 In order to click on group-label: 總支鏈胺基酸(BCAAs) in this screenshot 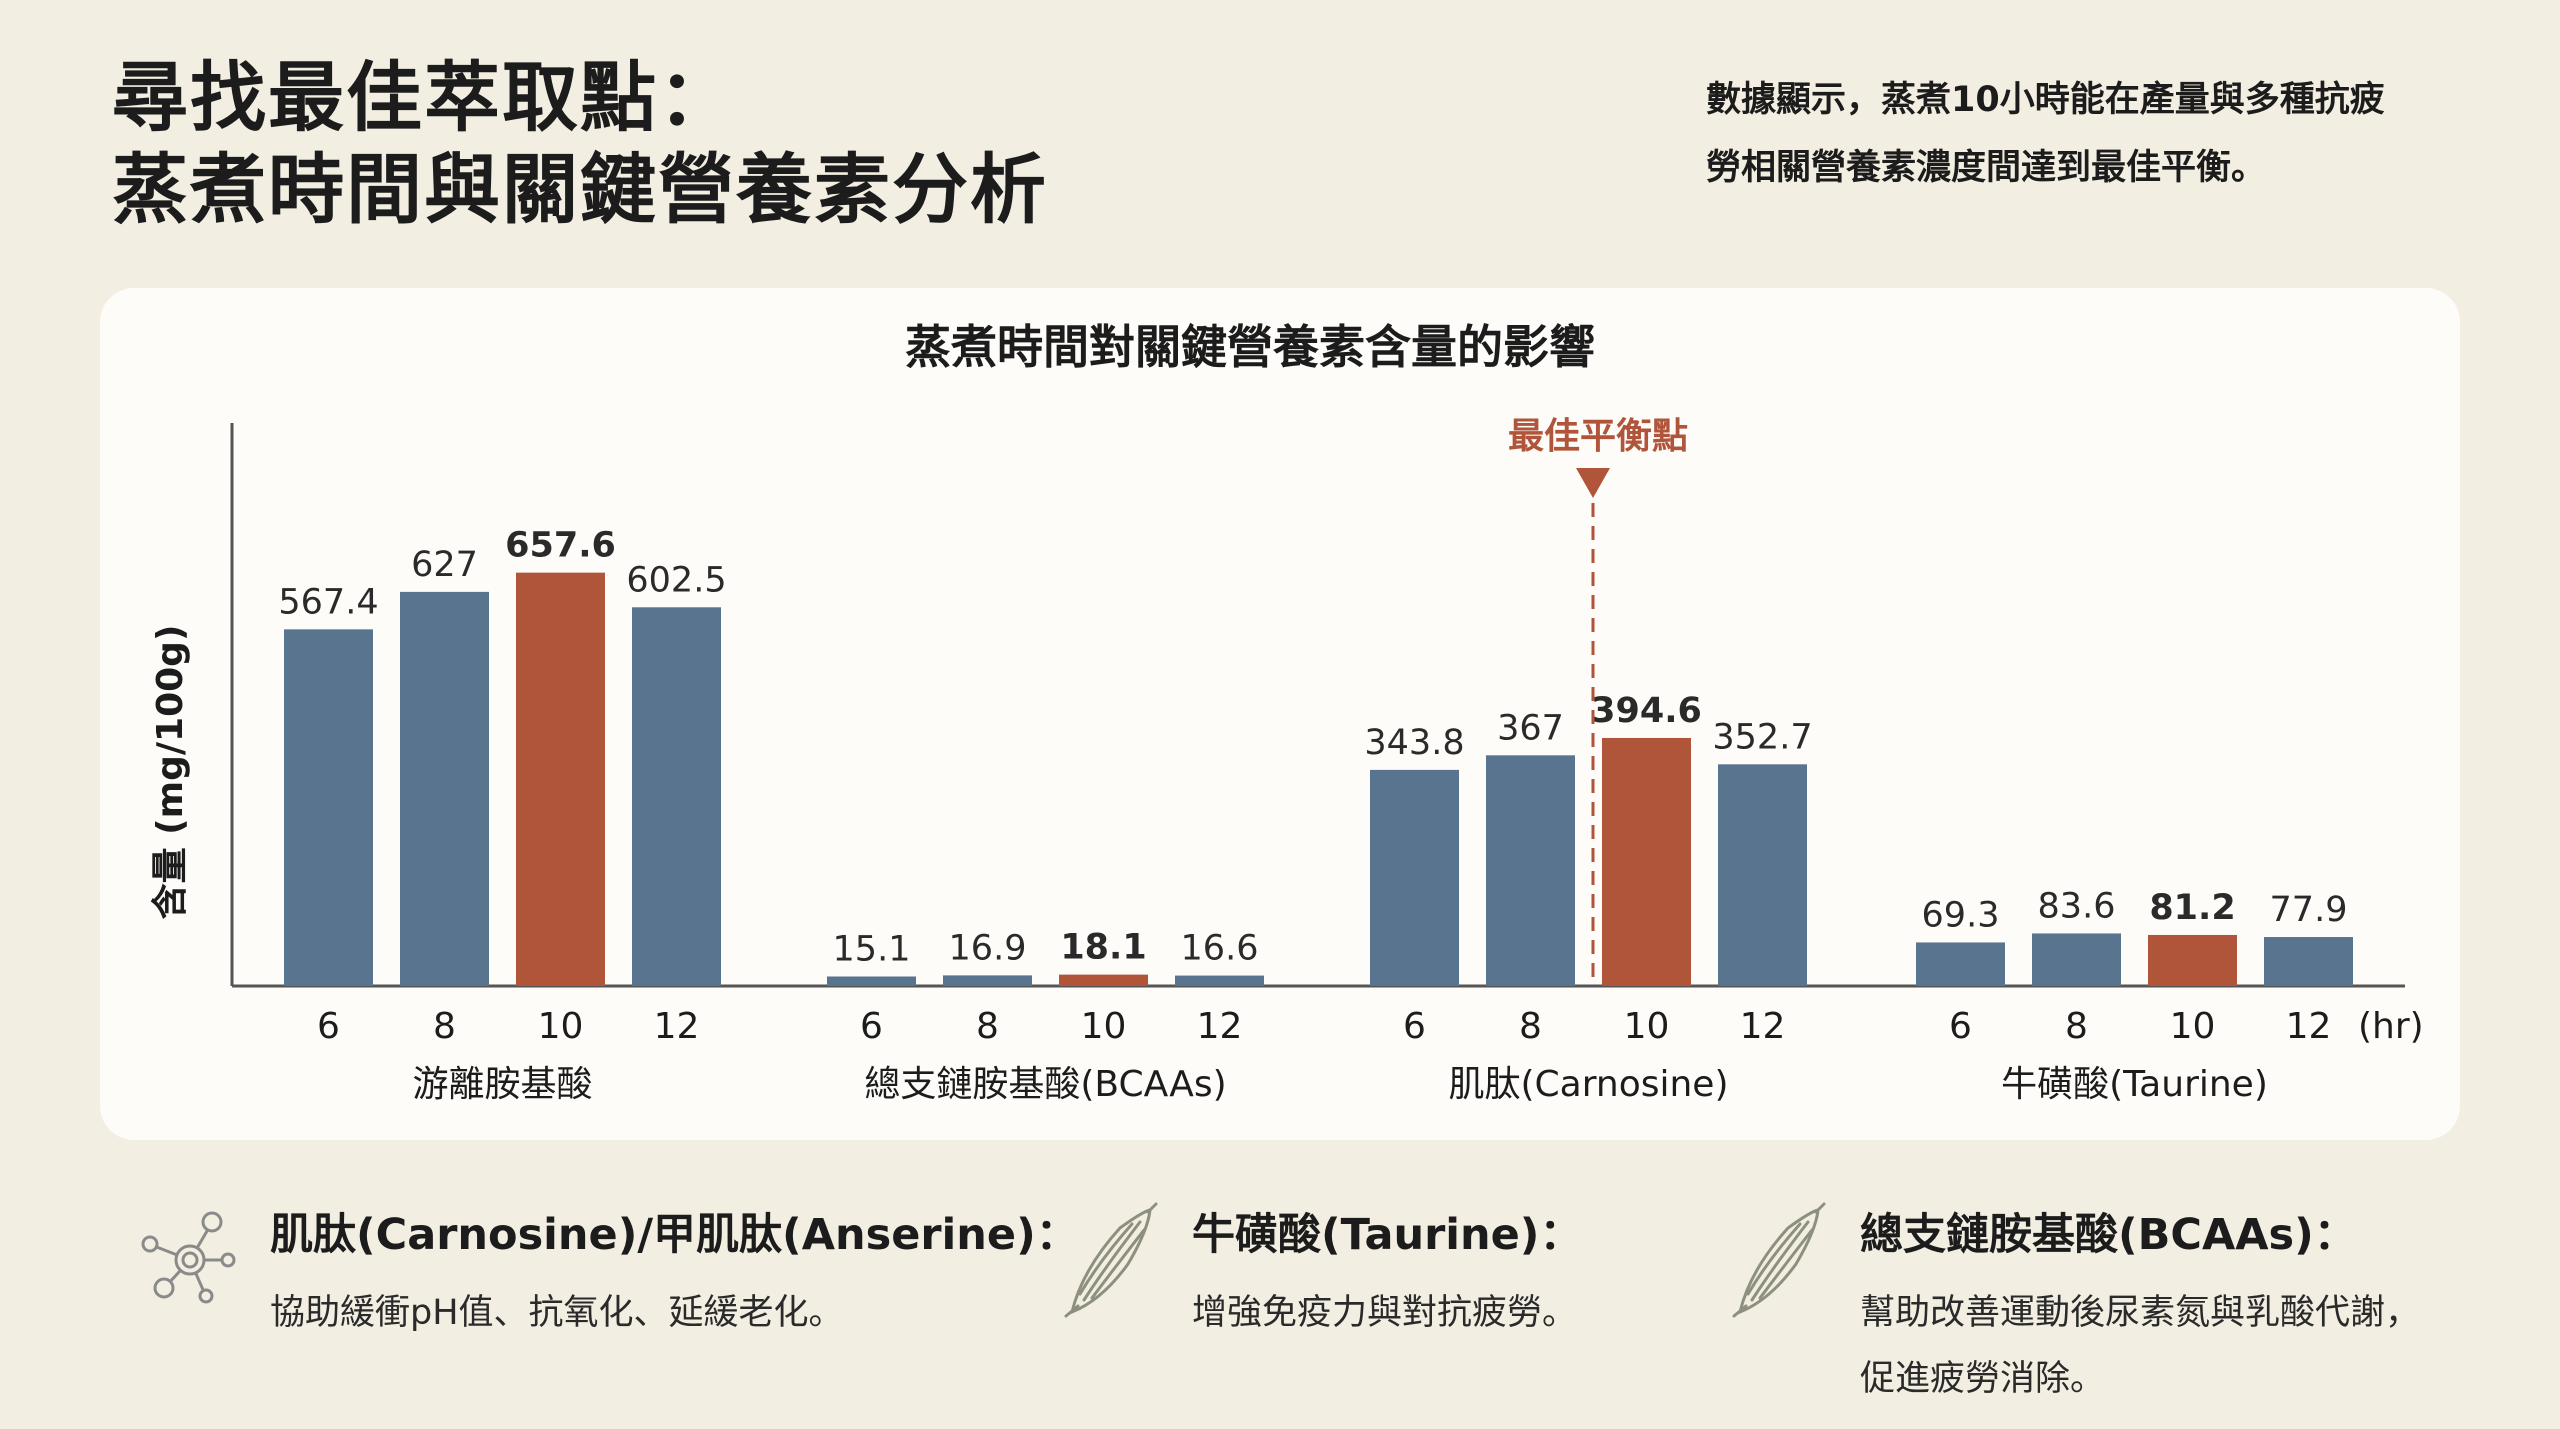, I will do `click(1045, 1084)`.